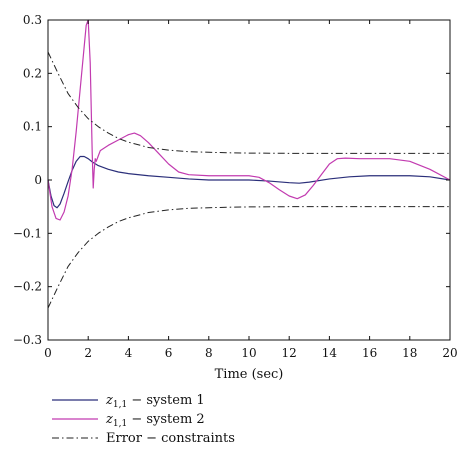 This screenshot has height=464, width=474. I want to click on legend-label-main: Error − constraints, so click(170, 438).